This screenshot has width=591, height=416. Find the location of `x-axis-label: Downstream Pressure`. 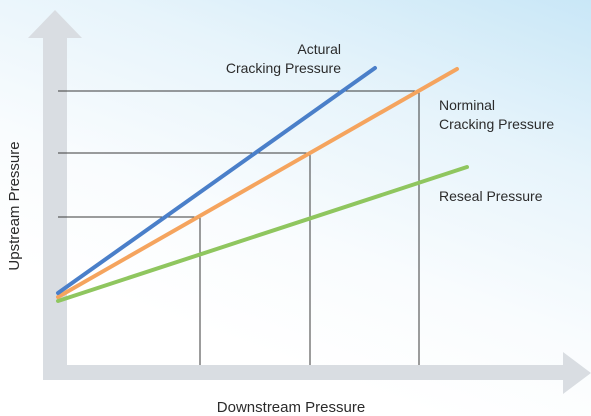

x-axis-label: Downstream Pressure is located at coordinates (291, 407).